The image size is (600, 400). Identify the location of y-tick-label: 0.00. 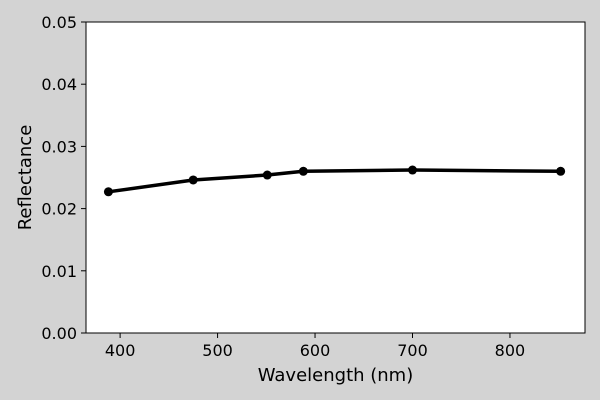
(59, 333).